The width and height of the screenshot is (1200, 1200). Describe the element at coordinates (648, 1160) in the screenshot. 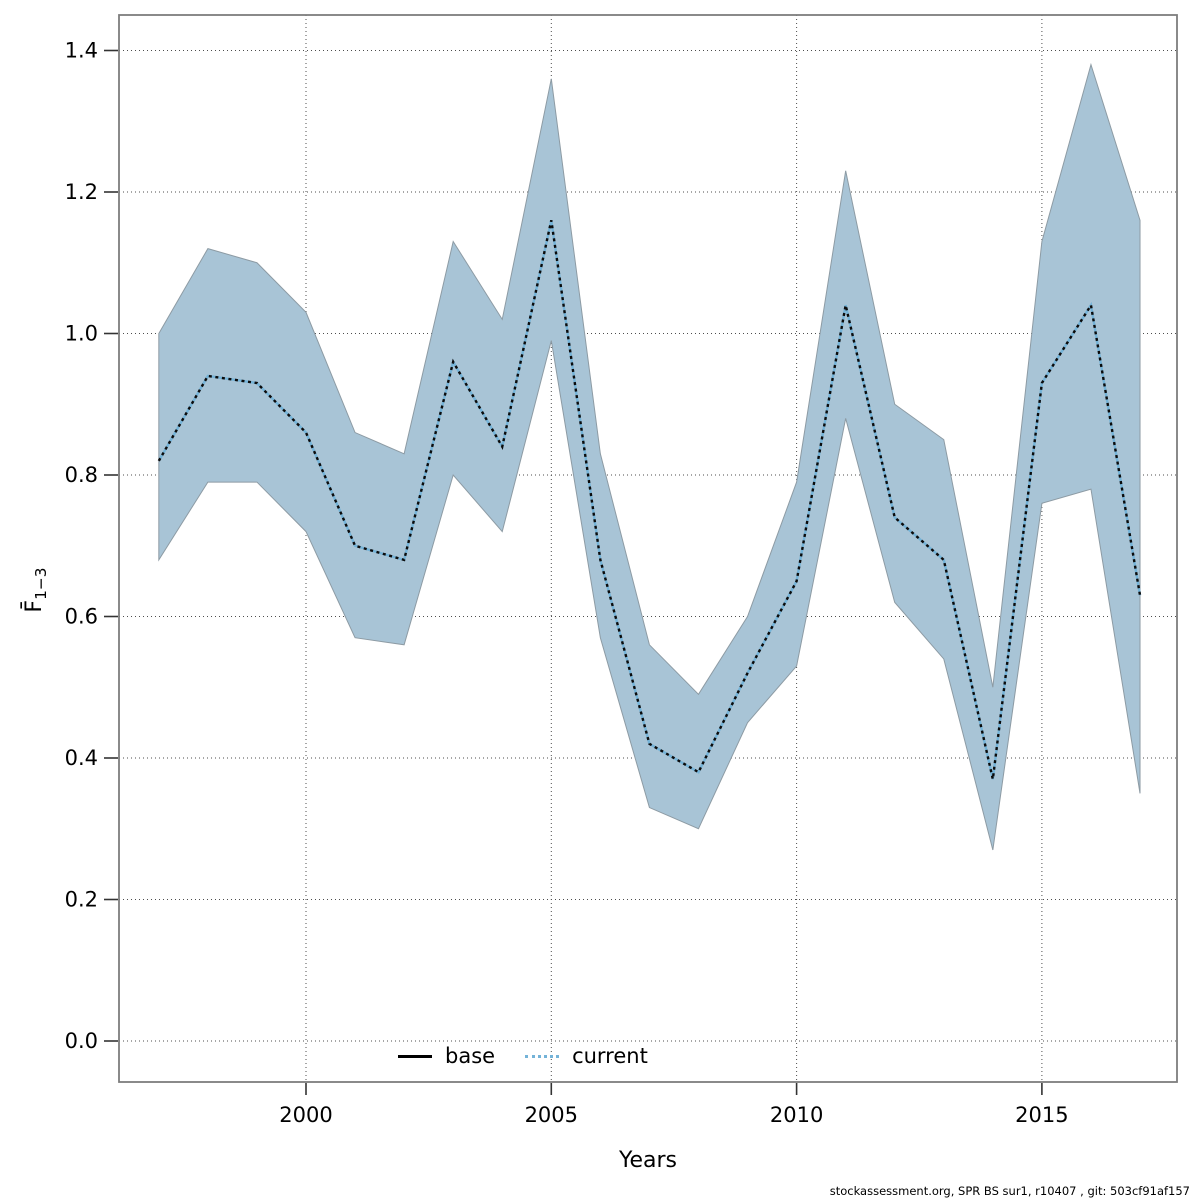

I see `x-axis-label: Years` at that location.